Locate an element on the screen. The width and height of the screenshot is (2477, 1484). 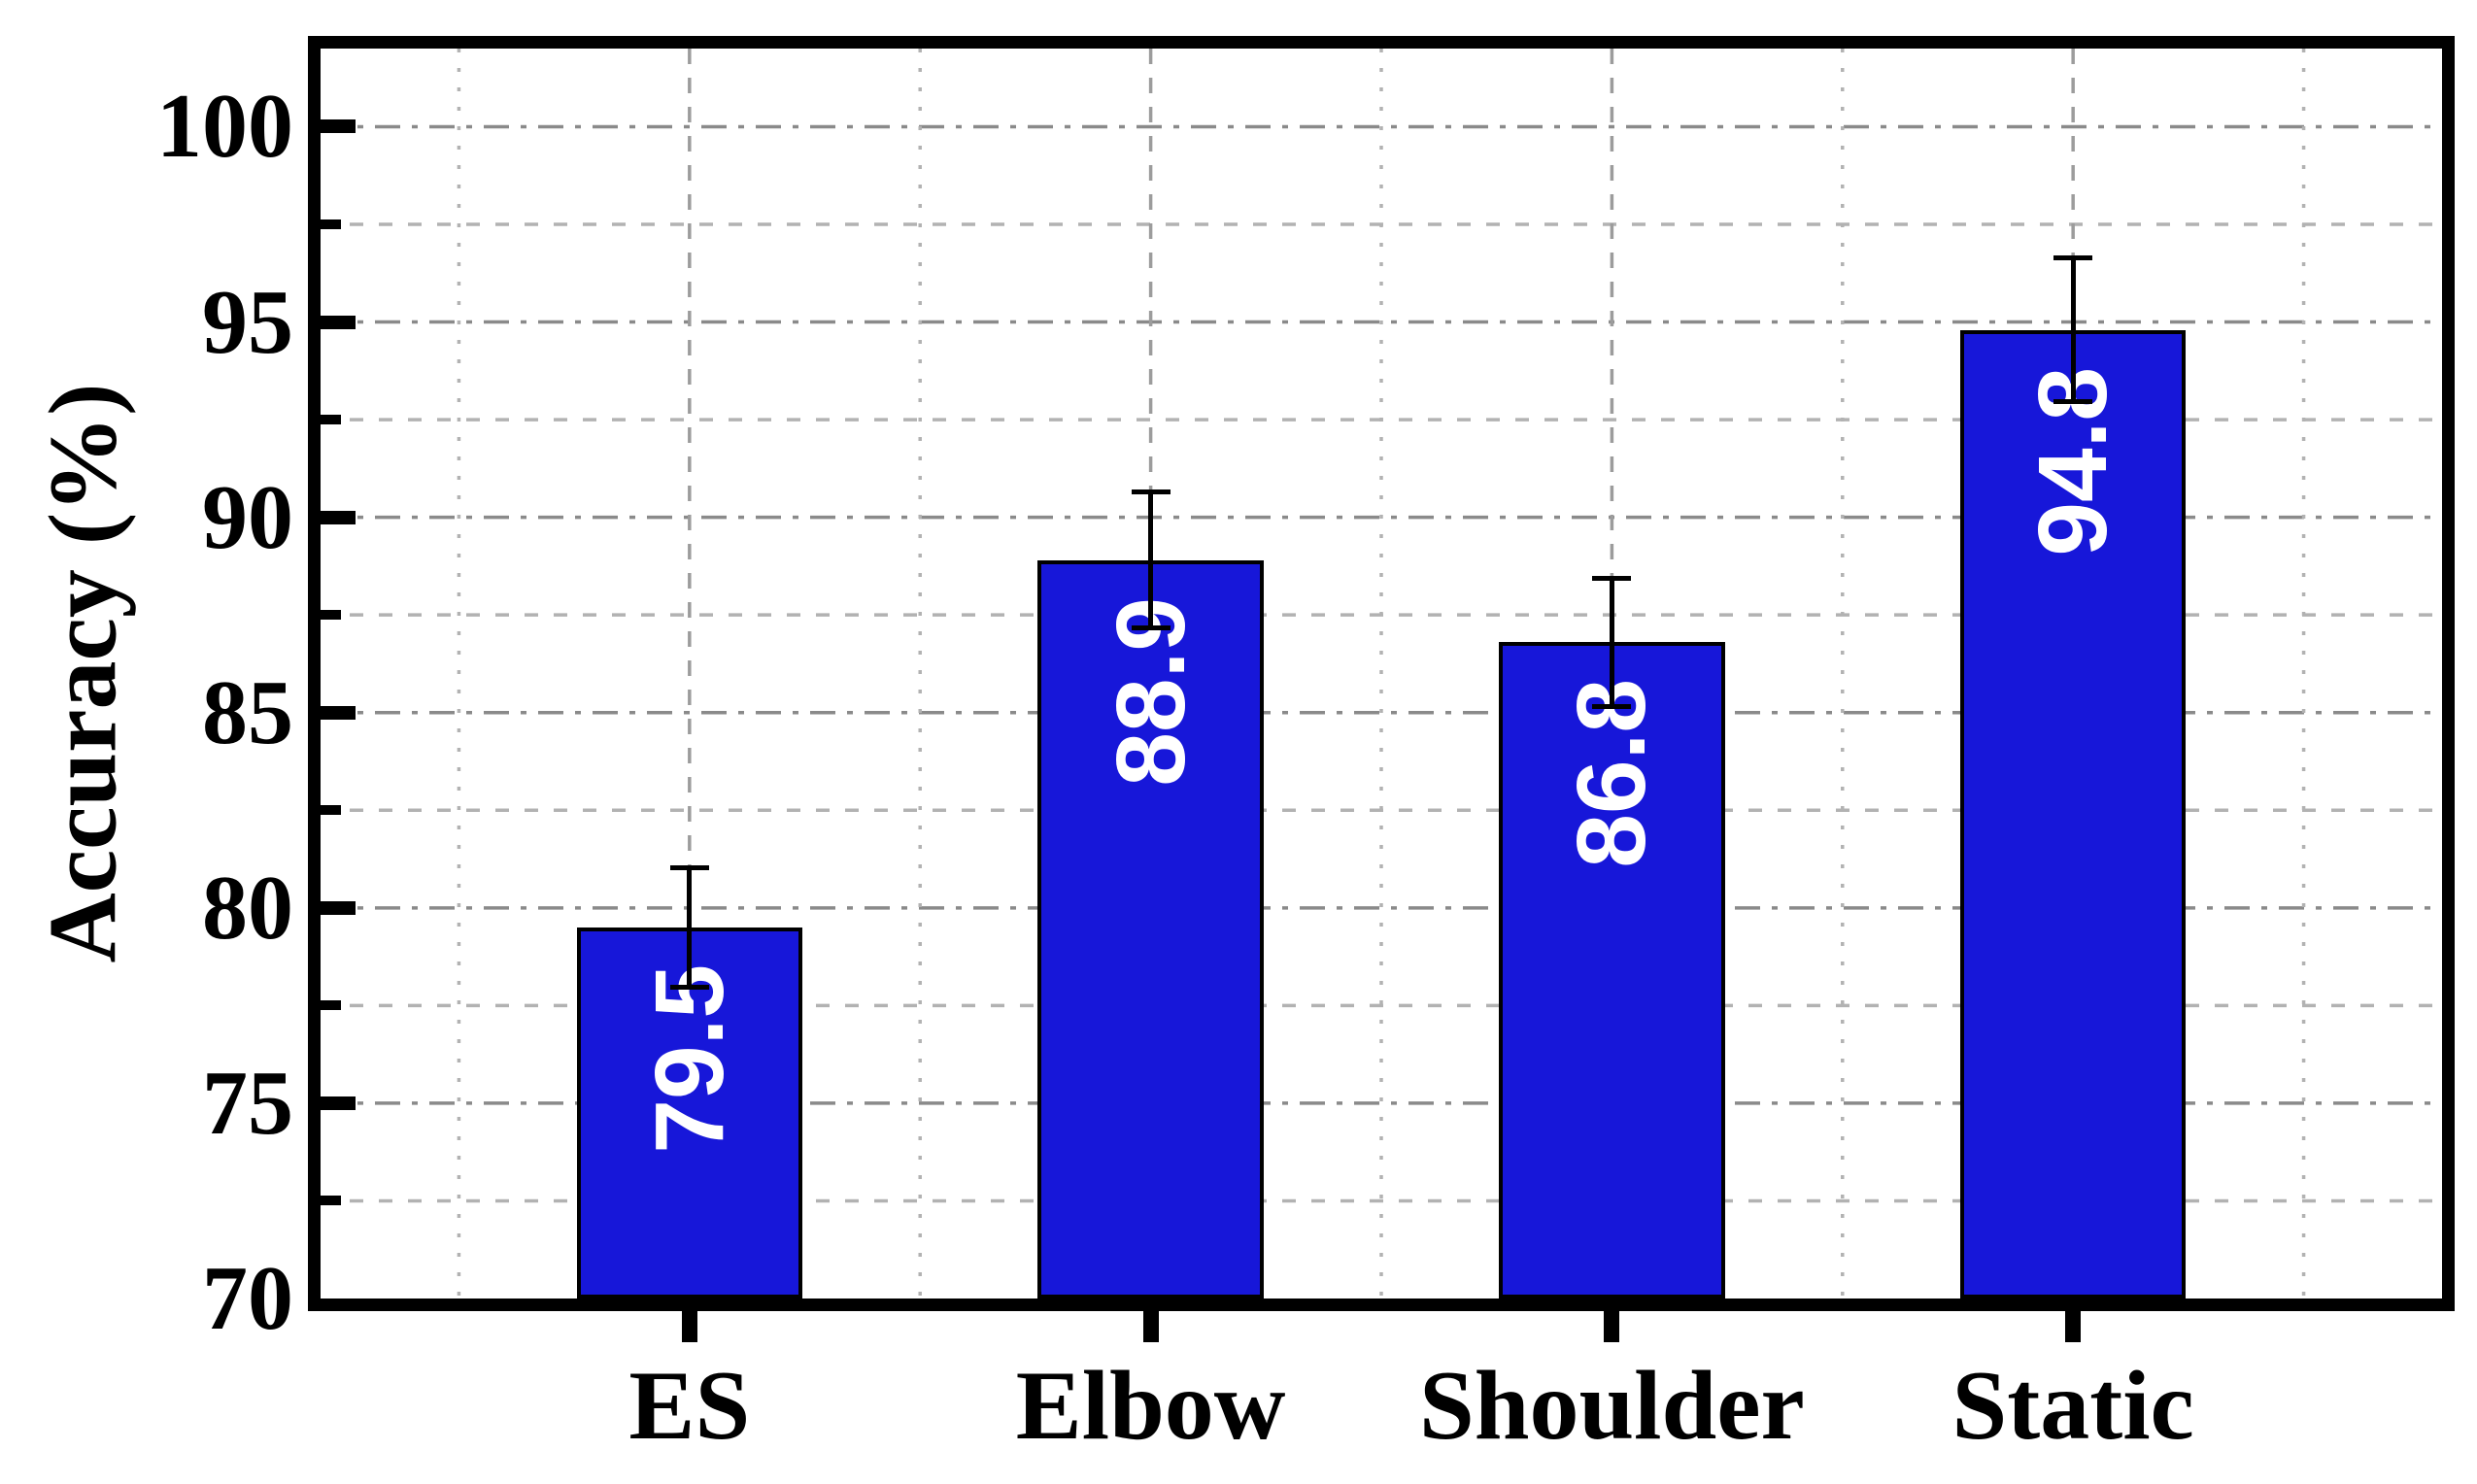
y-tick-label: 85 is located at coordinates (247, 712).